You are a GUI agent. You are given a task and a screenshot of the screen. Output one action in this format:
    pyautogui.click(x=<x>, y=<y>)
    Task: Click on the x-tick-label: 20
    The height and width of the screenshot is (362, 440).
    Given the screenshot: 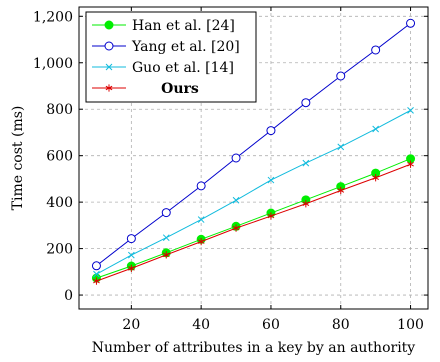 What is the action you would take?
    pyautogui.click(x=131, y=325)
    